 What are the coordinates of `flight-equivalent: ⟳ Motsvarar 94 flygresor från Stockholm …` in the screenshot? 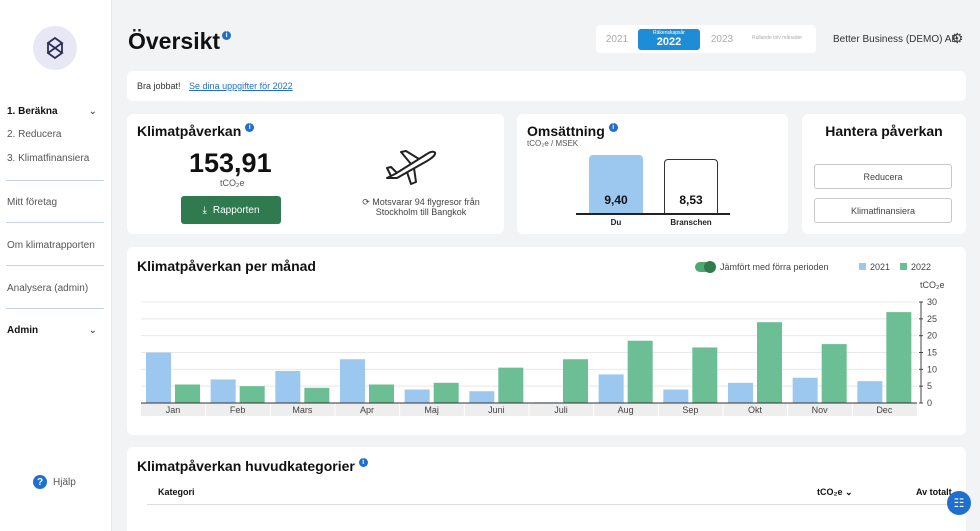 It's located at (421, 207).